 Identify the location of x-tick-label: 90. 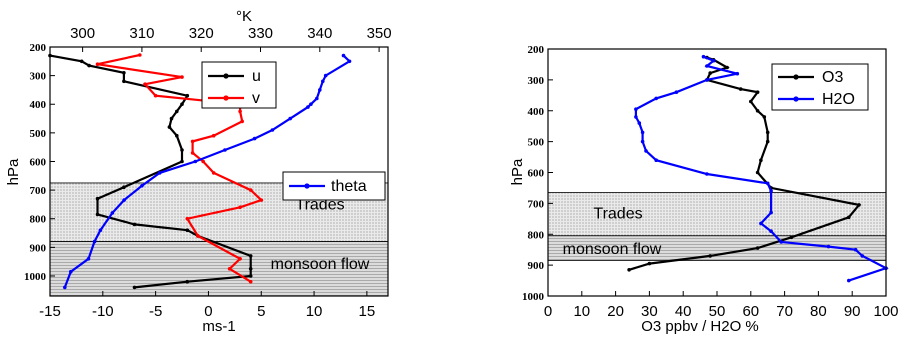
(852, 311).